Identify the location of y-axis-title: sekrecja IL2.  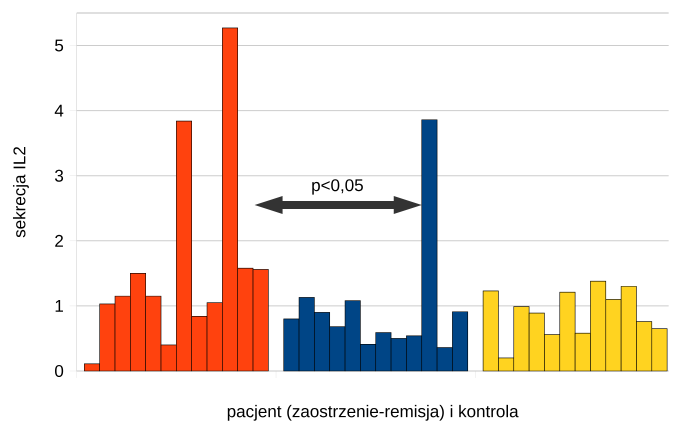
(20, 192).